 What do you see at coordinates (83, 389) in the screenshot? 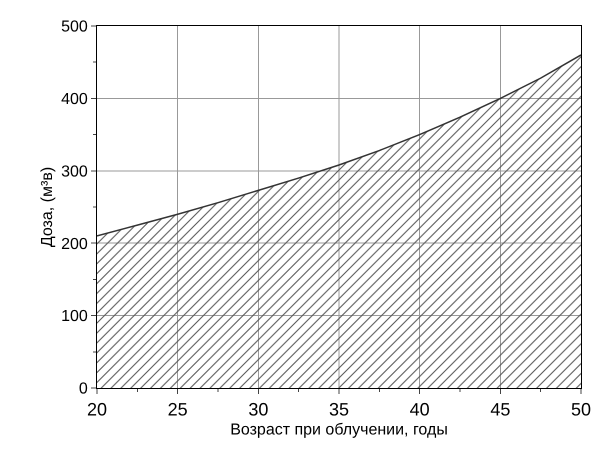
I see `y-tick-label: 0` at bounding box center [83, 389].